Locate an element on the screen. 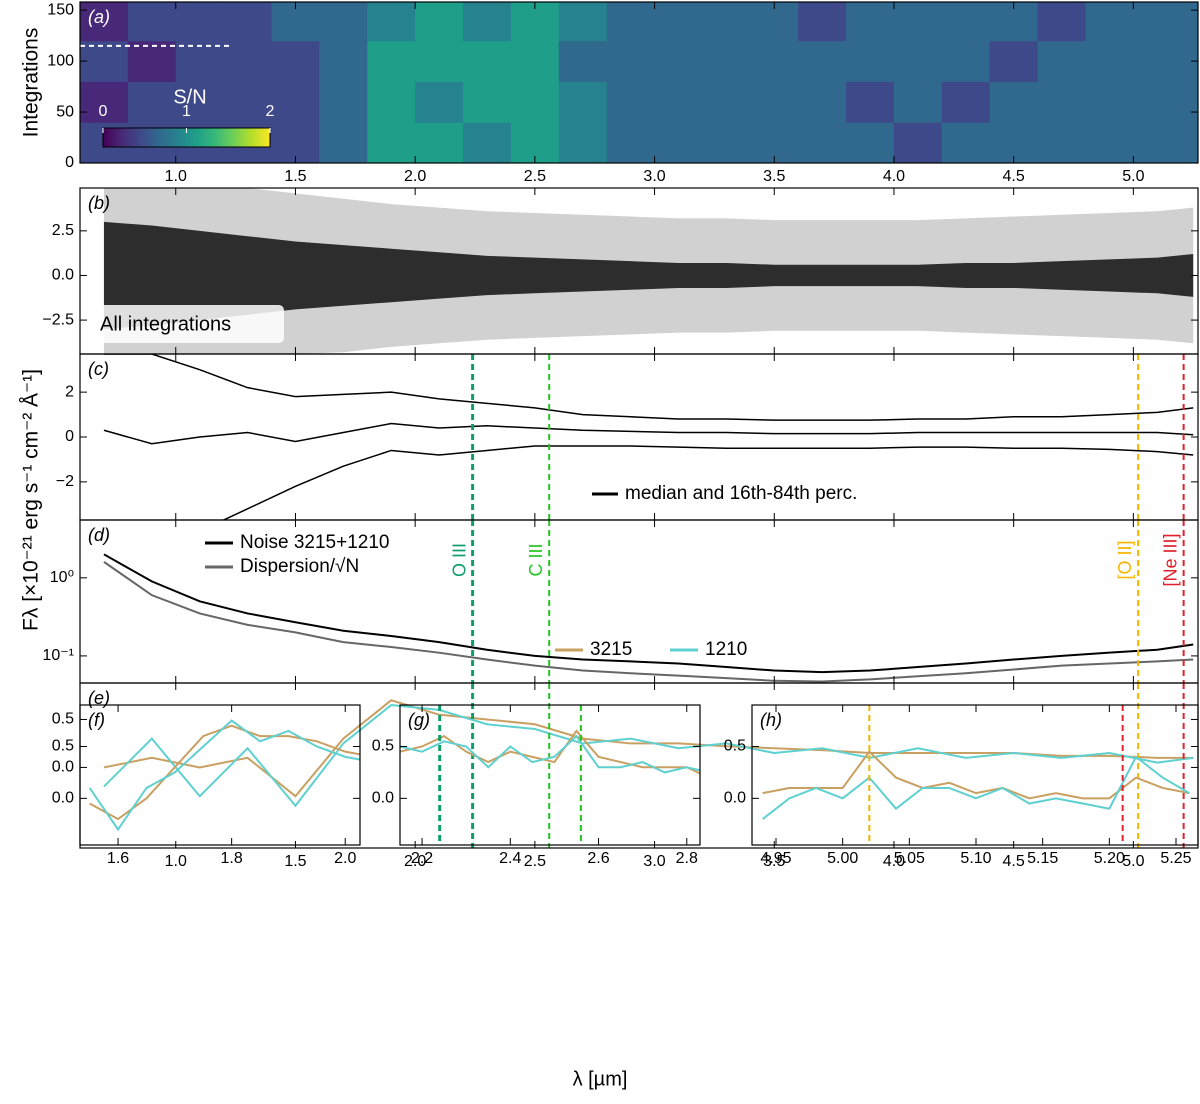 The height and width of the screenshot is (1104, 1200). legend-label: Dispersion/√N is located at coordinates (299, 566).